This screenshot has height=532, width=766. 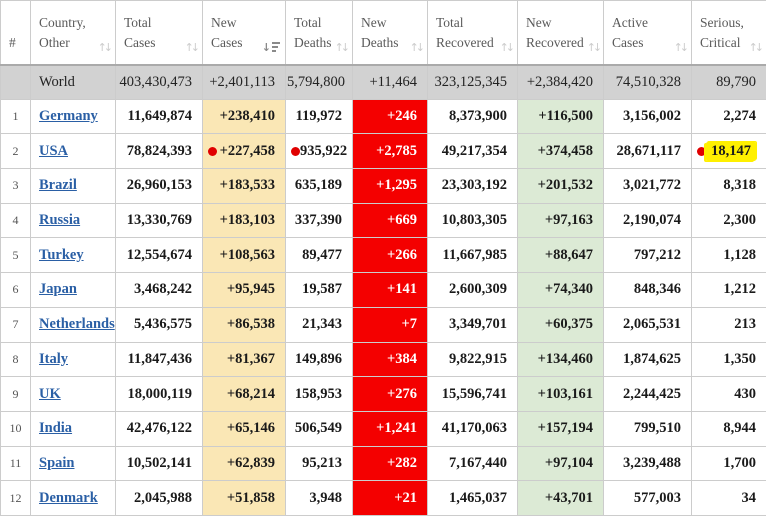 I want to click on cell-new_recovered: +134,460, so click(x=560, y=359).